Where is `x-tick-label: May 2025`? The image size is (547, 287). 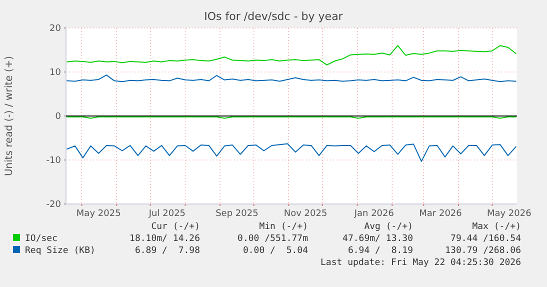 x-tick-label: May 2025 is located at coordinates (98, 214).